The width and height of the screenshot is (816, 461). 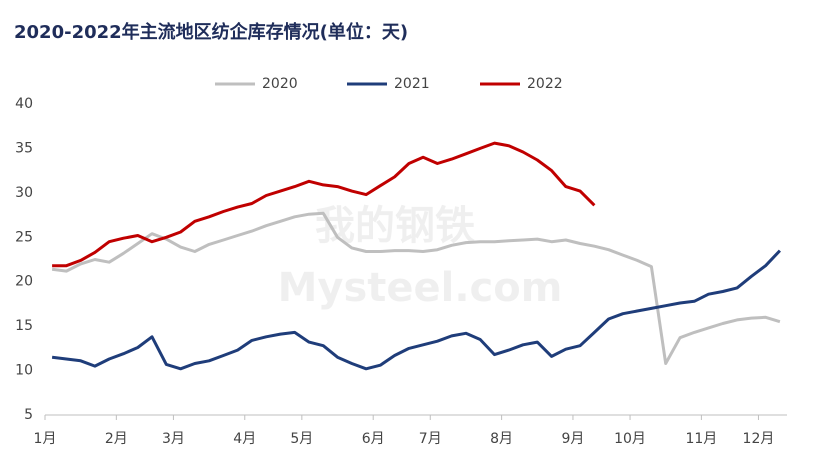 What do you see at coordinates (24, 371) in the screenshot?
I see `y-tick-label: 10` at bounding box center [24, 371].